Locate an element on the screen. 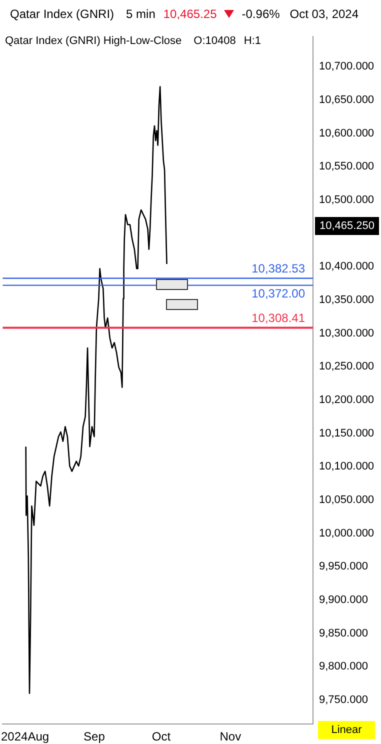 This screenshot has width=381, height=744. y-tick-label: 10,000.000 is located at coordinates (346, 533).